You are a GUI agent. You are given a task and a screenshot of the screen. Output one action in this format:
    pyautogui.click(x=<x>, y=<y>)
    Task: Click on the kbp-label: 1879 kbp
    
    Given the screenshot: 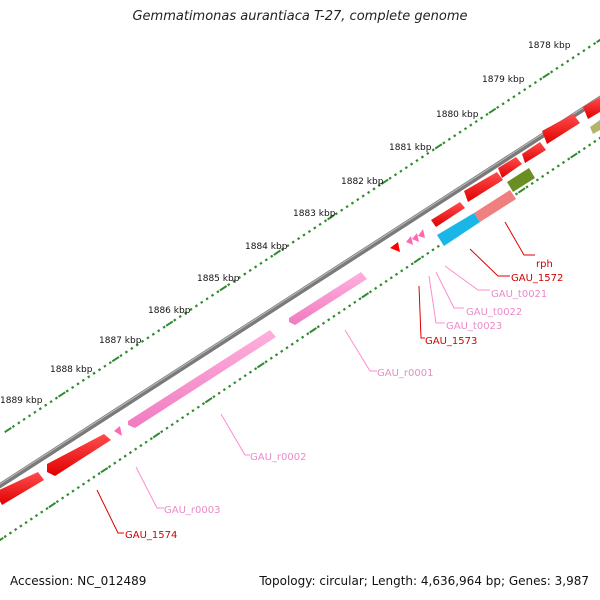 What is the action you would take?
    pyautogui.click(x=503, y=80)
    